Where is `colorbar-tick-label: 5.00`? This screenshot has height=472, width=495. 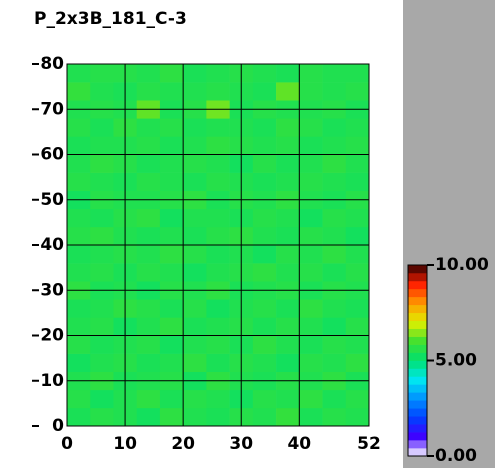 colorbar-tick-label: 5.00 is located at coordinates (456, 361).